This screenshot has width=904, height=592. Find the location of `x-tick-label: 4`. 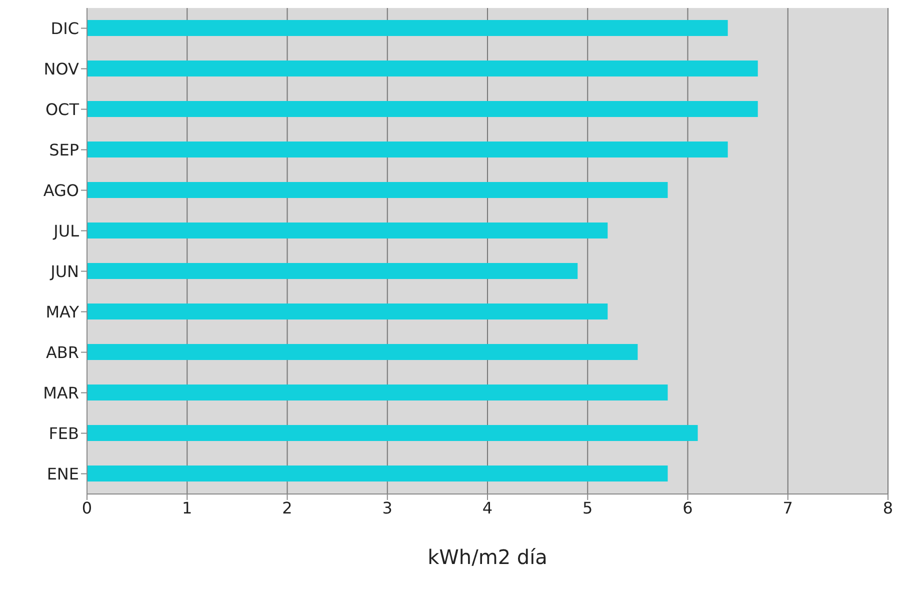

x-tick-label: 4 is located at coordinates (487, 508).